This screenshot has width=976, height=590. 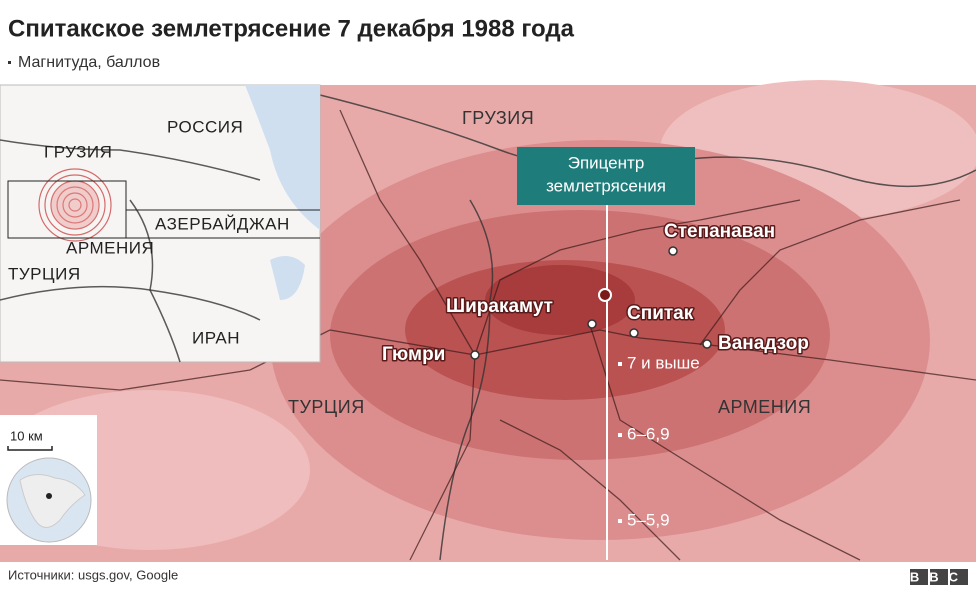 What do you see at coordinates (660, 313) in the screenshot?
I see `city-label: Спитак` at bounding box center [660, 313].